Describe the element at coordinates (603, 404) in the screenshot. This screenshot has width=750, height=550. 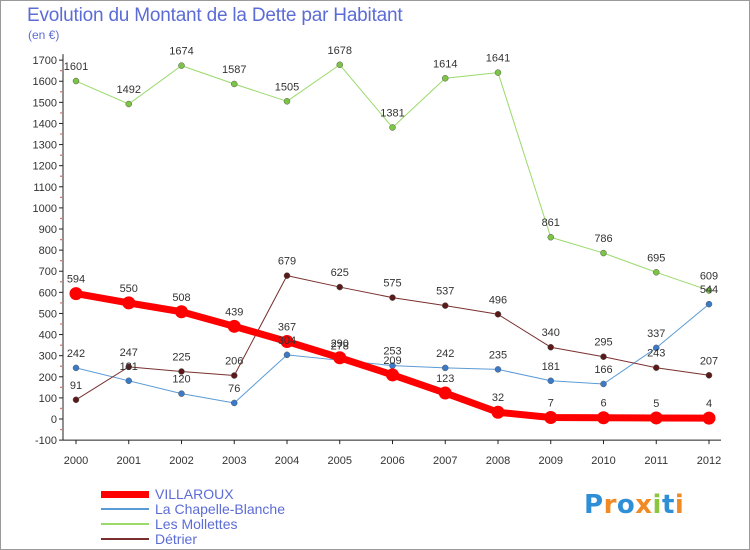
I see `data-label-villaroux: 6` at that location.